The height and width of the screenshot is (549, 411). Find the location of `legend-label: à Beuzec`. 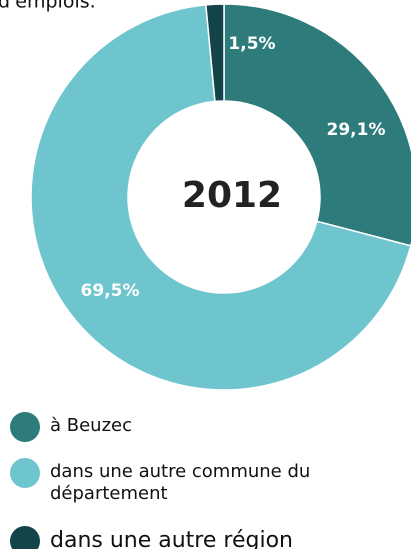

legend-label: à Beuzec is located at coordinates (91, 425).